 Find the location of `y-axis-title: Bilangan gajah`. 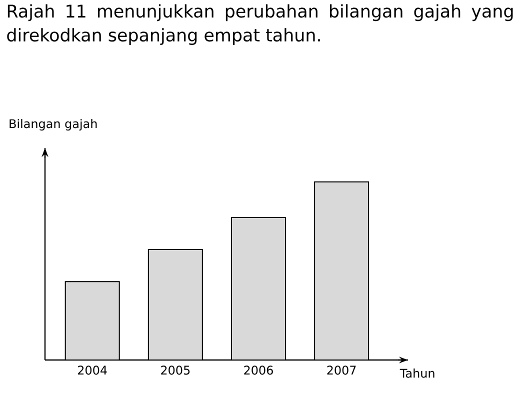

y-axis-title: Bilangan gajah is located at coordinates (53, 124).